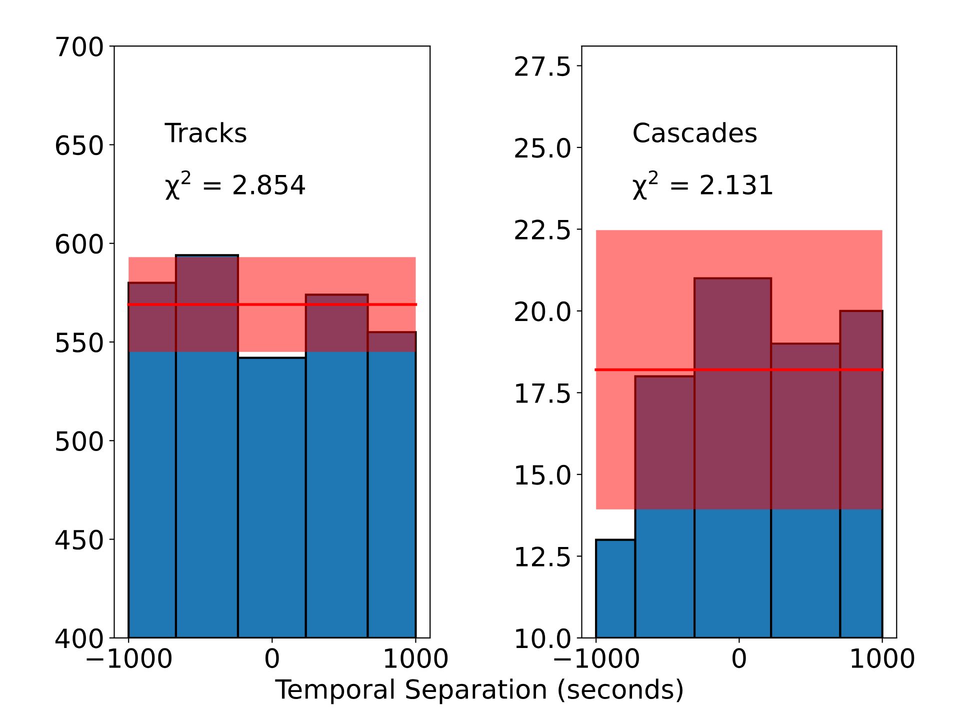  I want to click on annotation: Tracks, so click(205, 132).